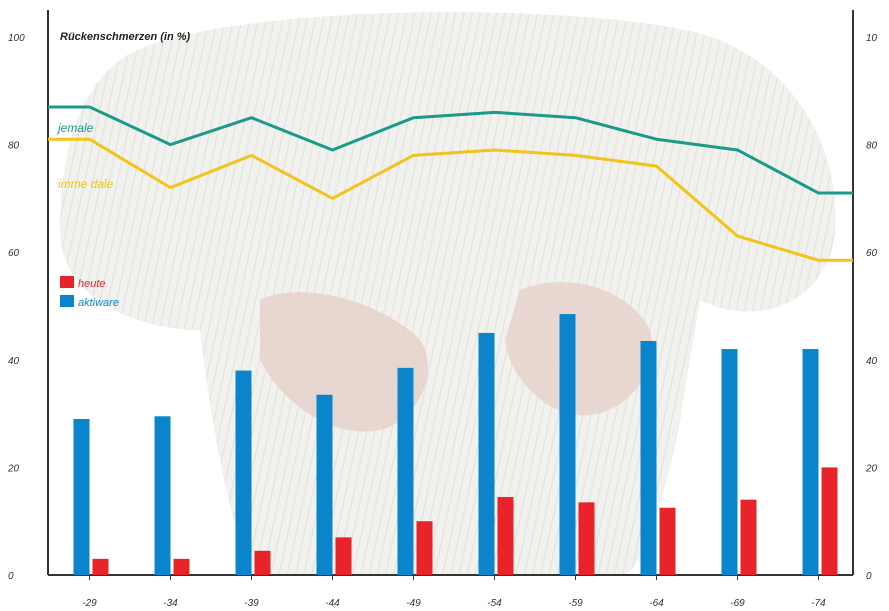  I want to click on x-tick-label: -69, so click(737, 603).